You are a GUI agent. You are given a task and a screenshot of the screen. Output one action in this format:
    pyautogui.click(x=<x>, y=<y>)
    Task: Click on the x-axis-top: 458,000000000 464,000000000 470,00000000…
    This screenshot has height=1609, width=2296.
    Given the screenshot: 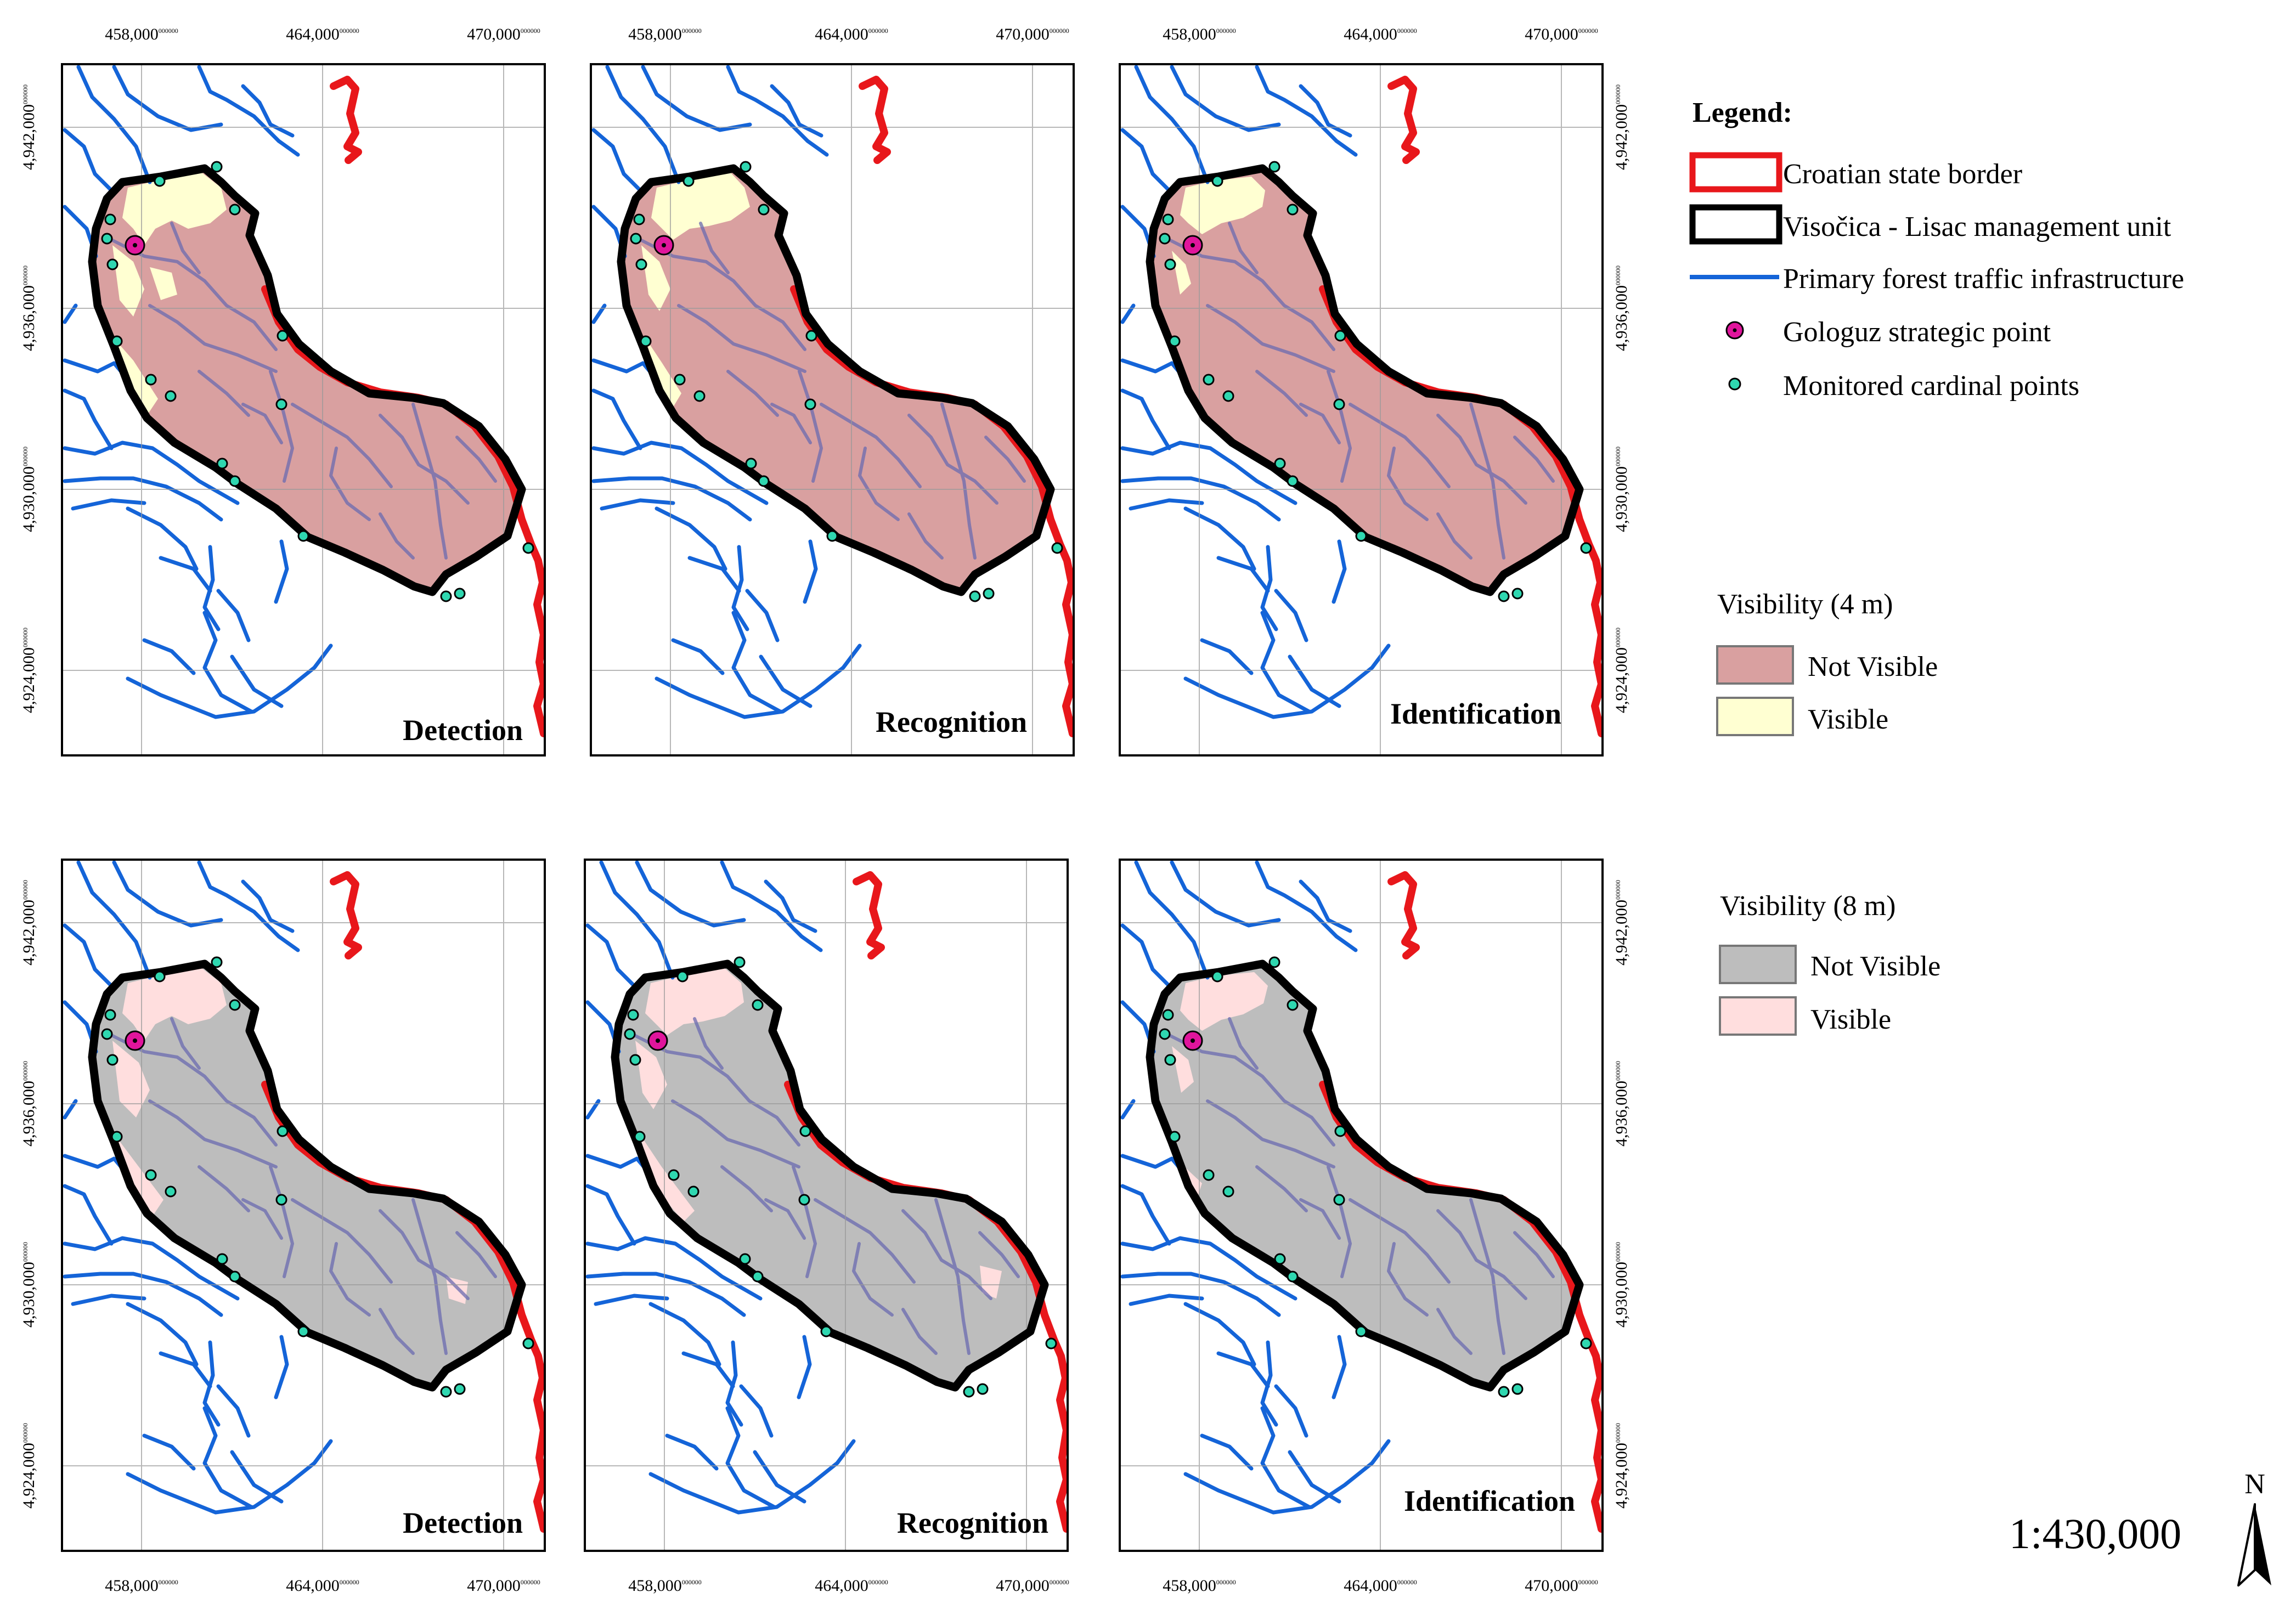 What is the action you would take?
    pyautogui.click(x=852, y=34)
    